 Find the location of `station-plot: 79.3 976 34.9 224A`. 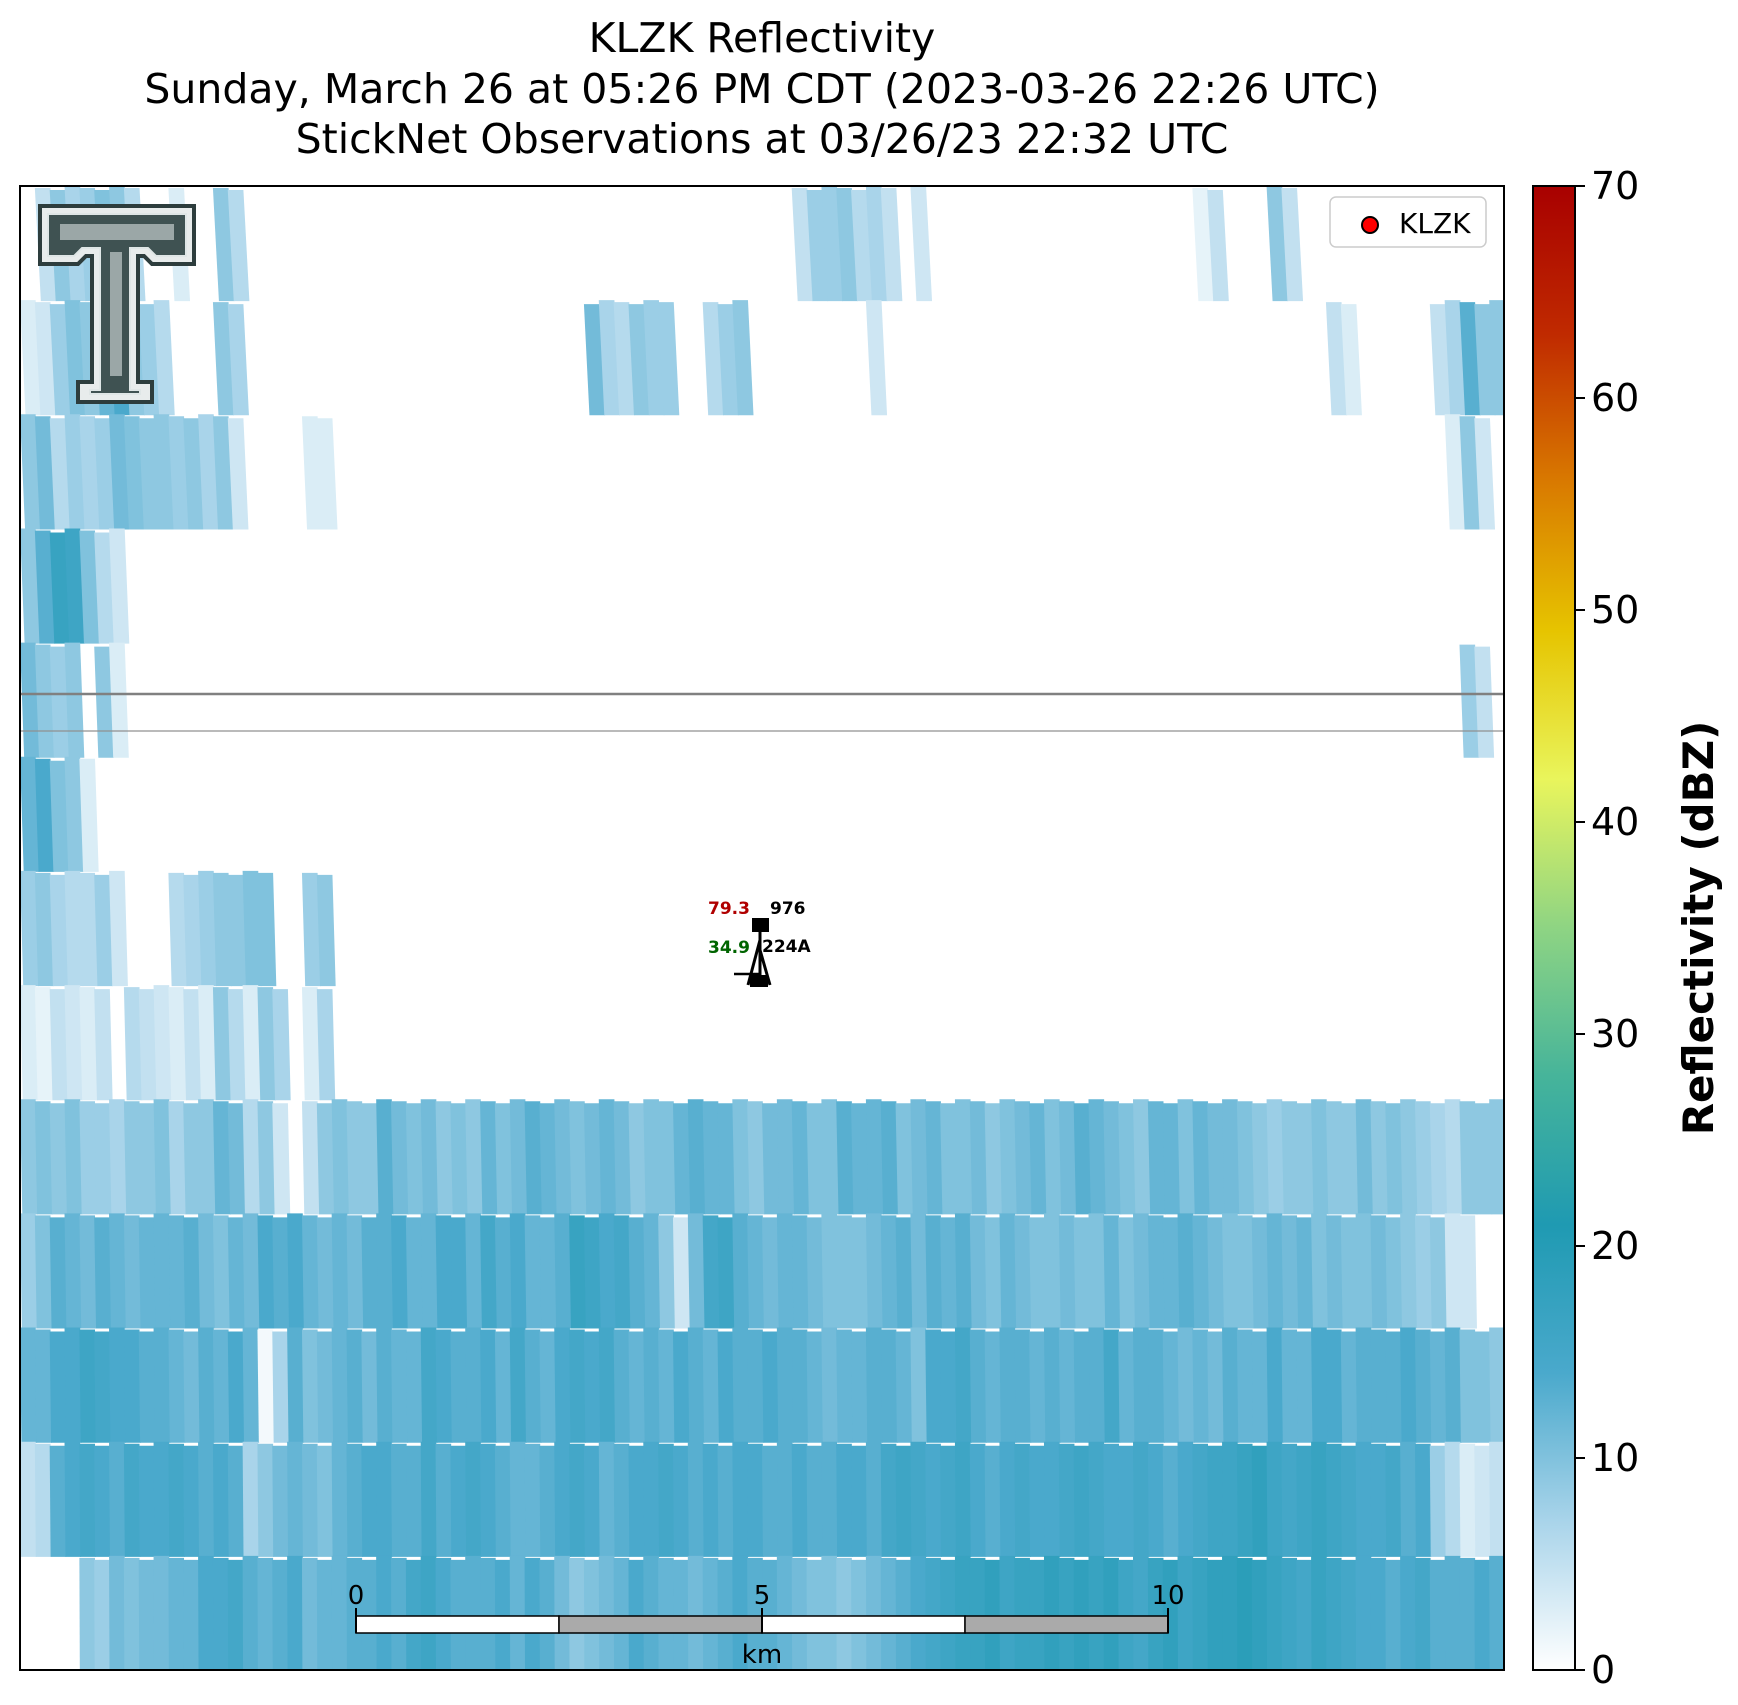

station-plot: 79.3 976 34.9 224A is located at coordinates (759, 943).